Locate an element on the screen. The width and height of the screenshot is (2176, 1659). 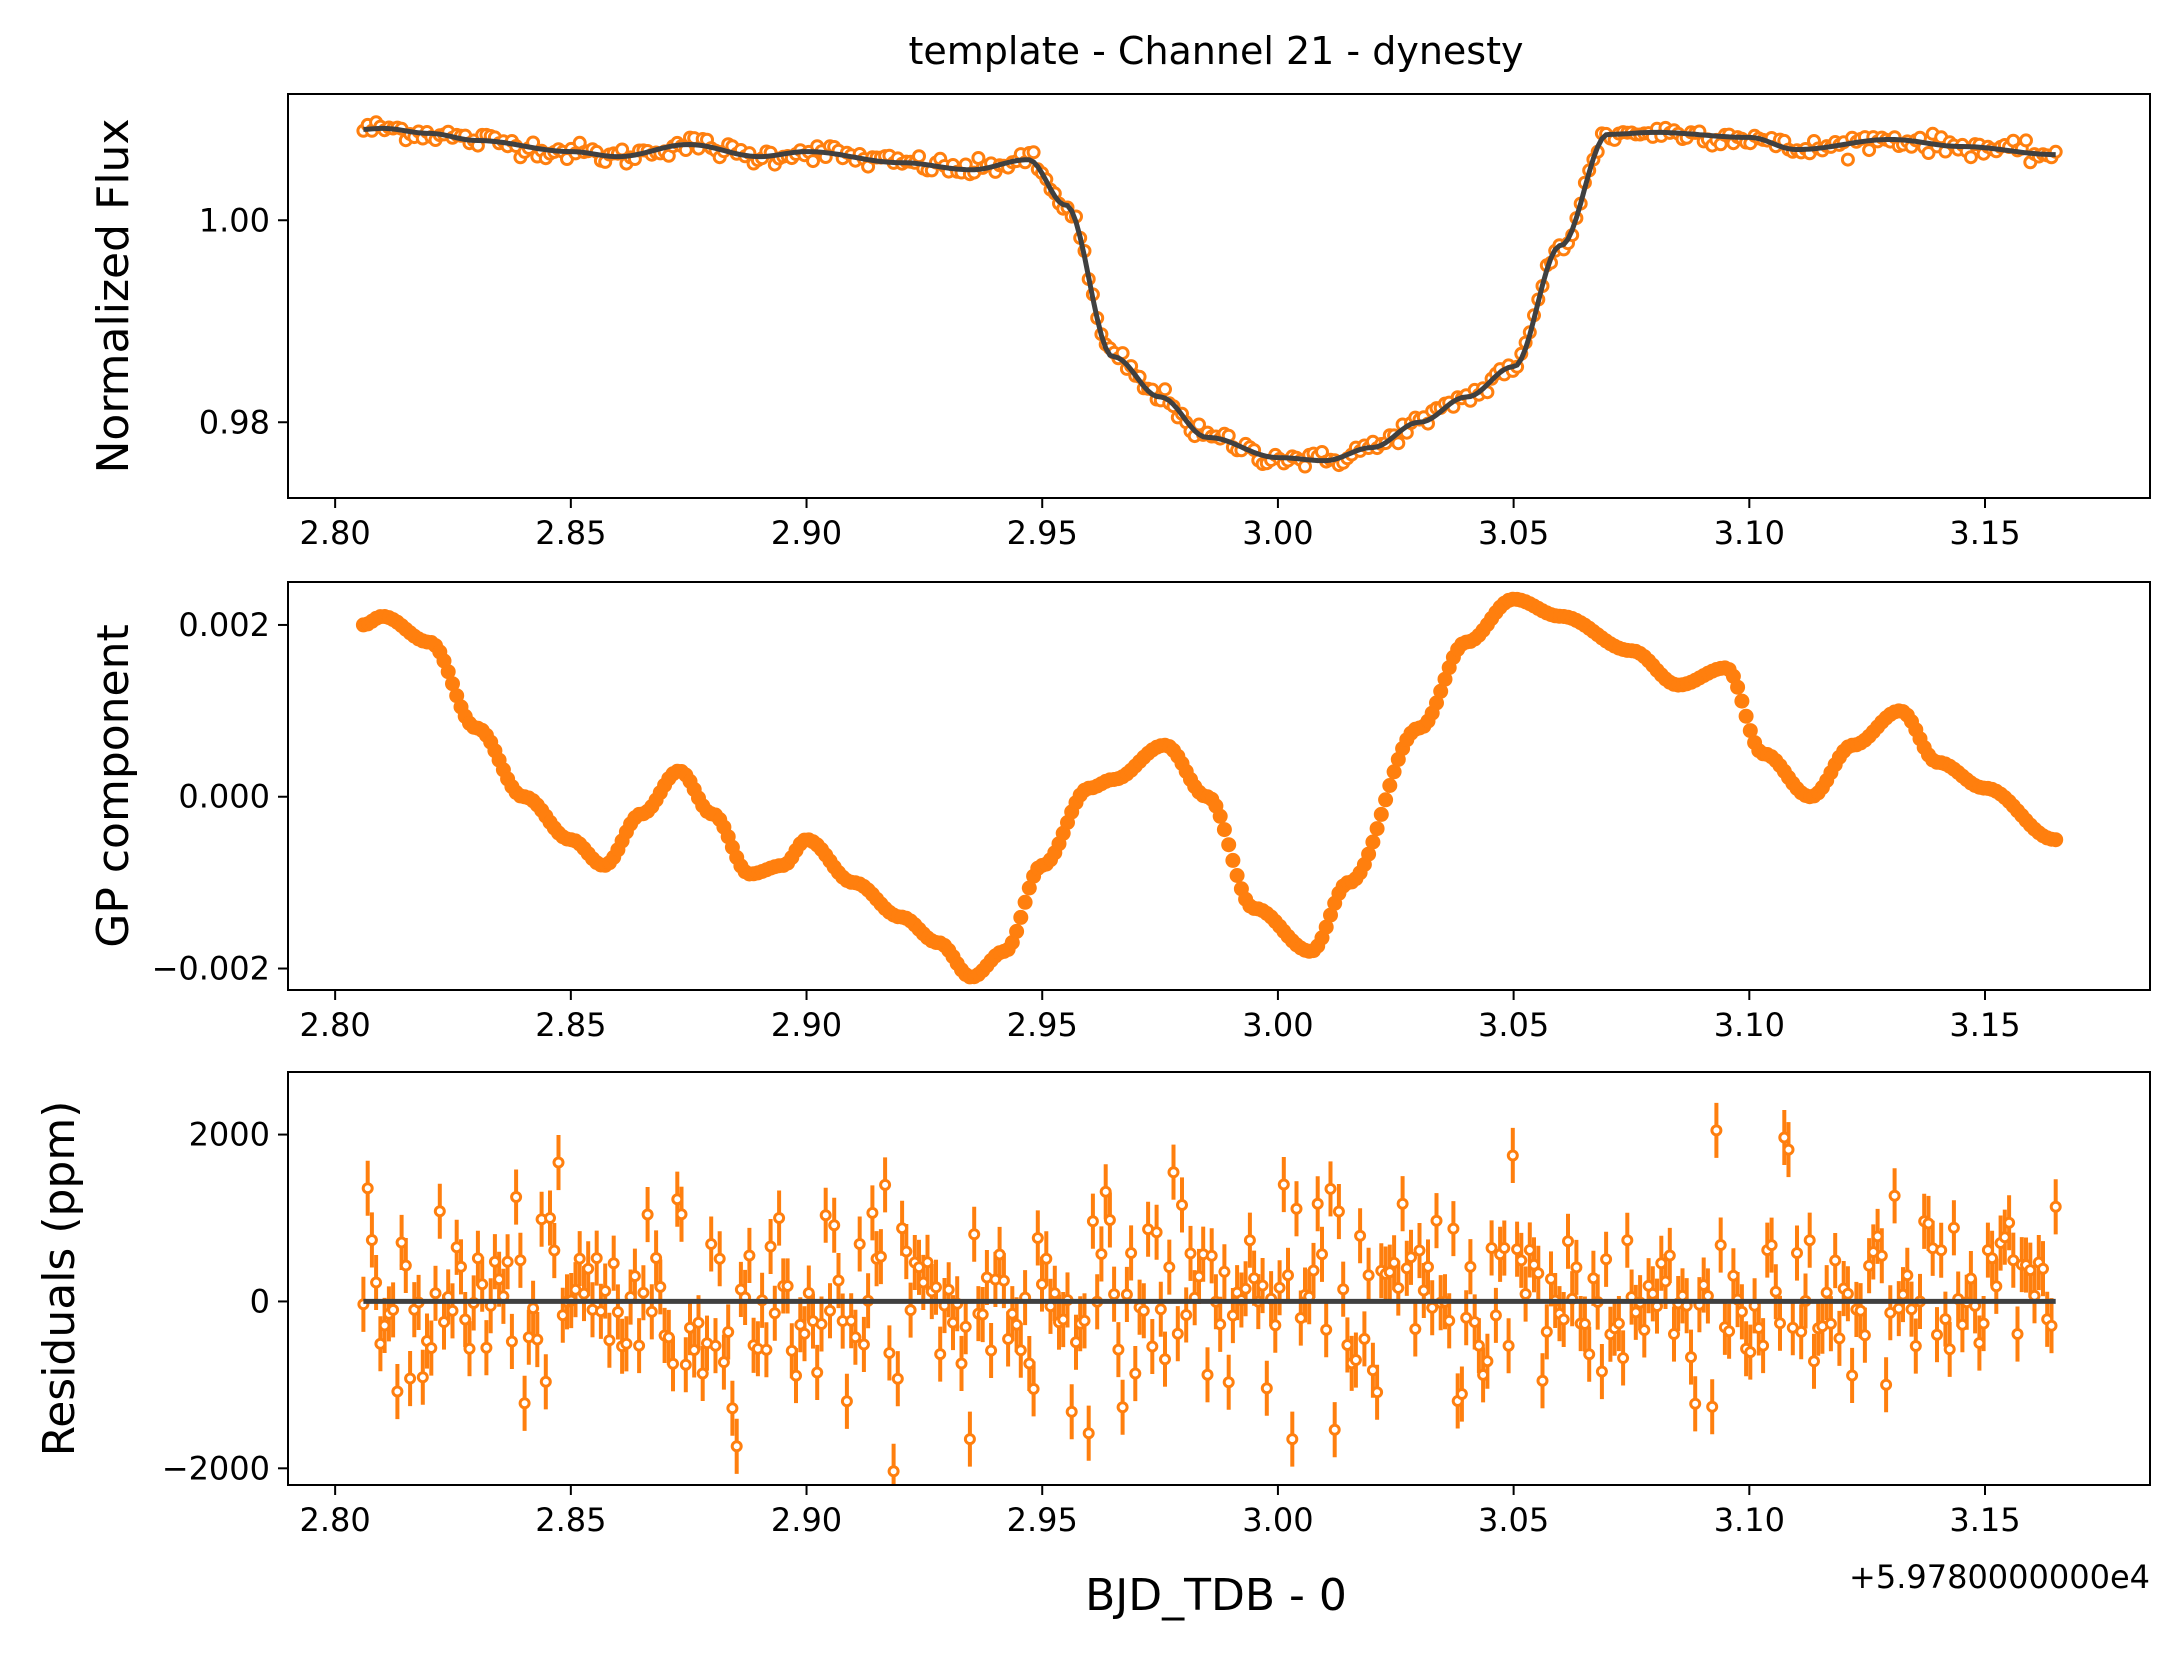
x-axis-label: BJD_TDB - 0 is located at coordinates (1216, 1595).